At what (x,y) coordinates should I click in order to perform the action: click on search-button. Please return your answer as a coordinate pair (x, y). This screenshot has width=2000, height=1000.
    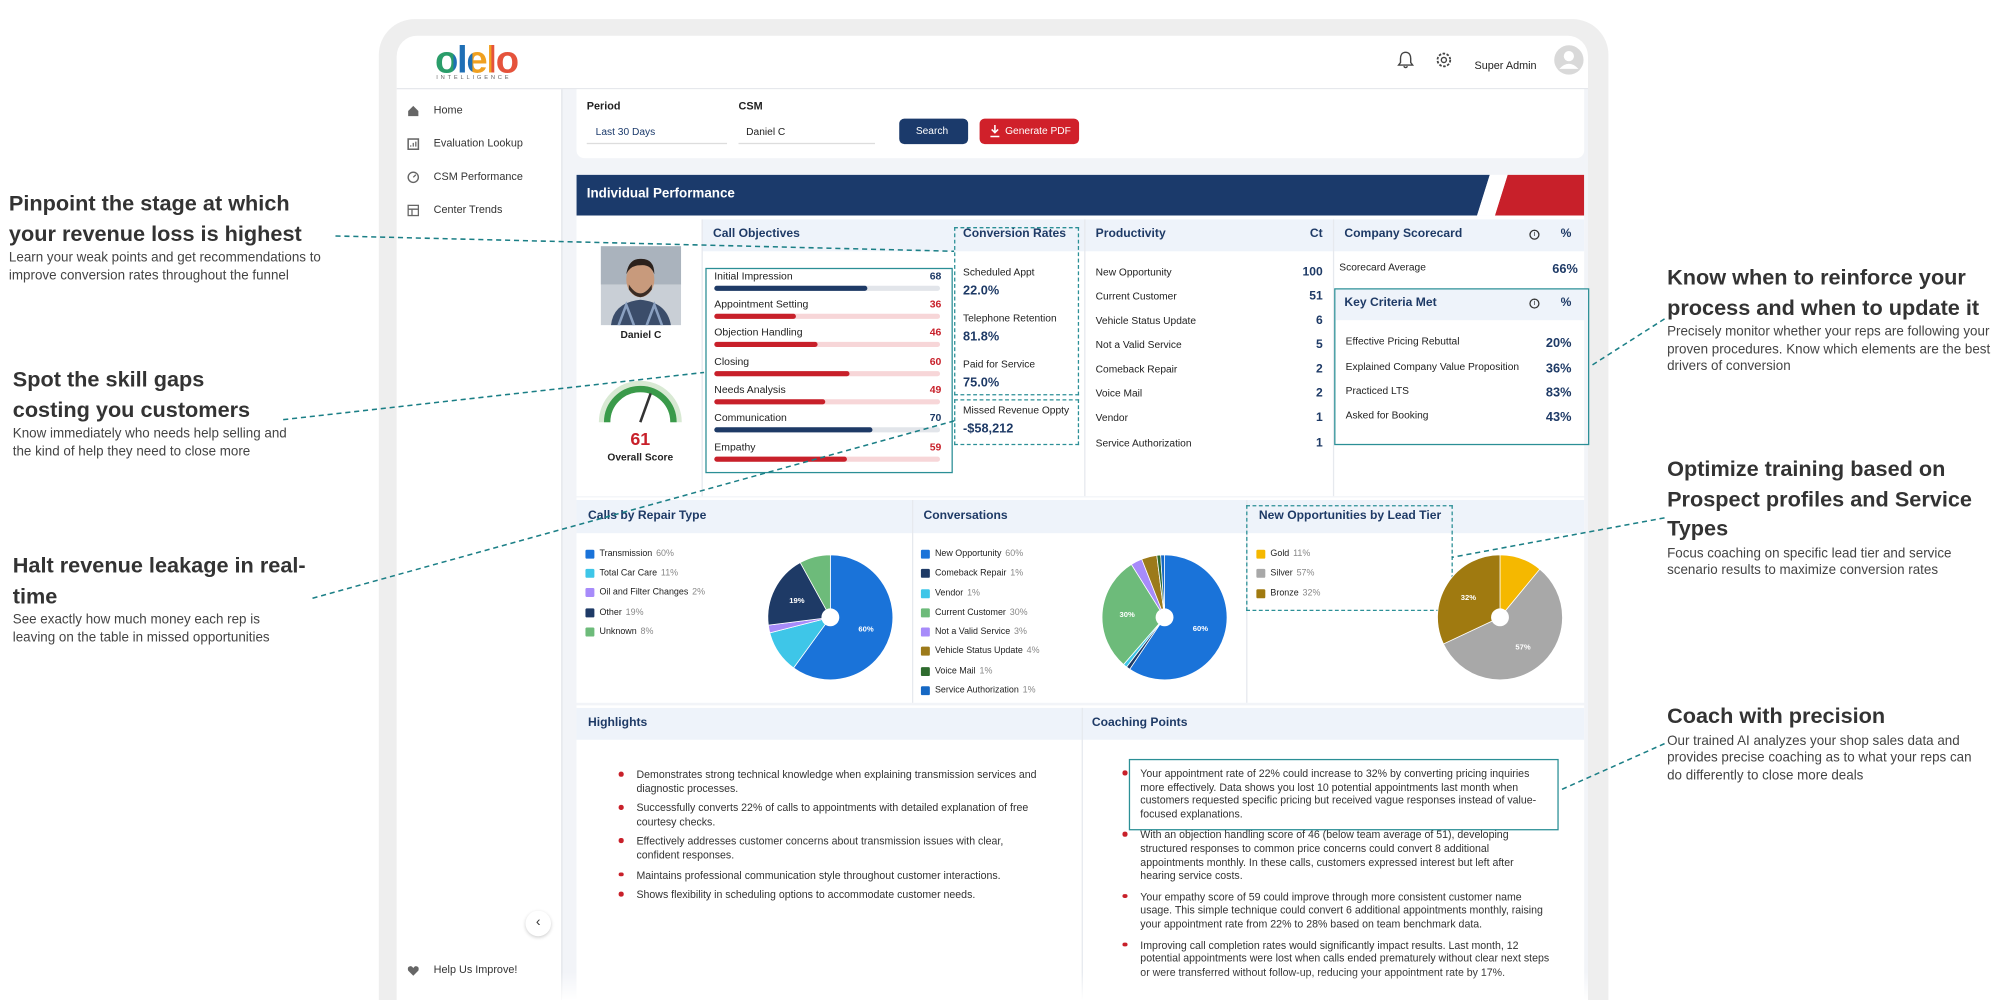
    Looking at the image, I should click on (934, 131).